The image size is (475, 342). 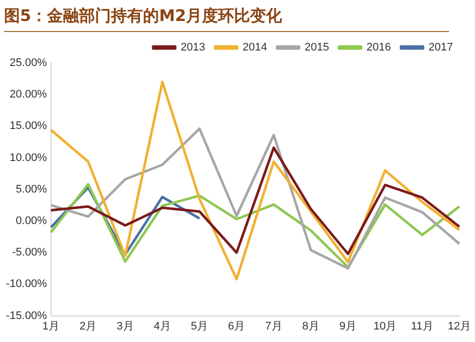 What do you see at coordinates (162, 326) in the screenshot?
I see `x-tick-label: 4月` at bounding box center [162, 326].